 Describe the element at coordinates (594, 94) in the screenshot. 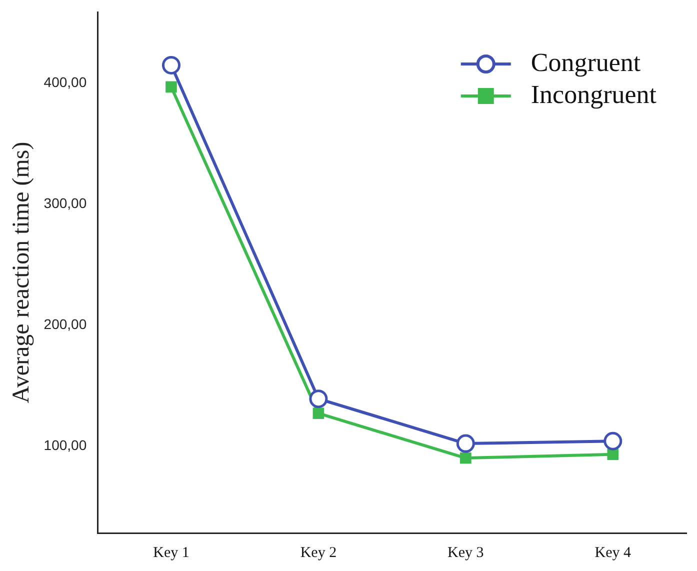

I see `legend-label: Incongruent` at that location.